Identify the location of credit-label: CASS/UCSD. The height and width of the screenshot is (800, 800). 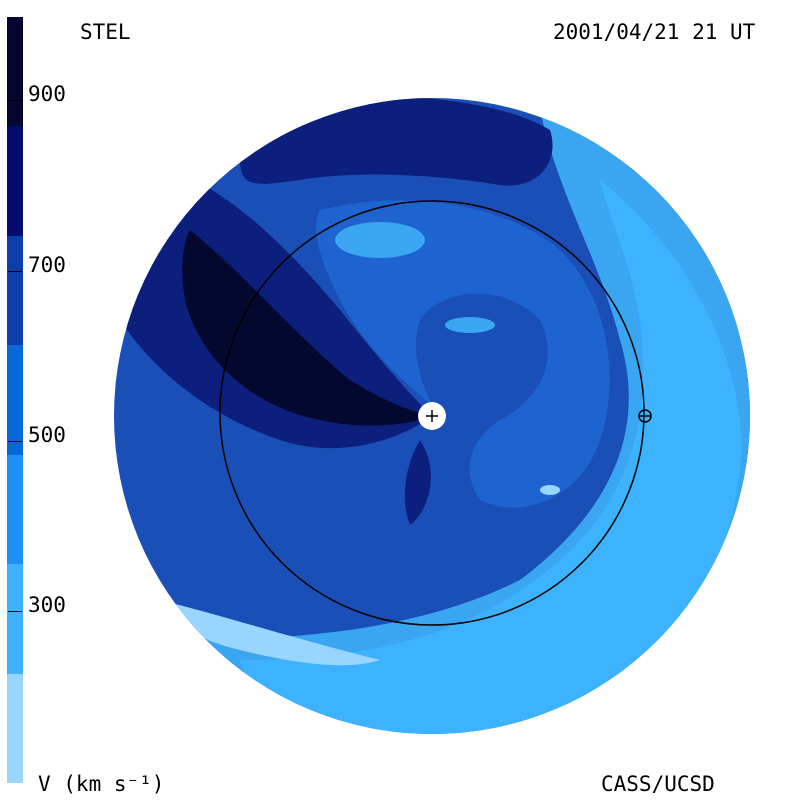
(658, 784).